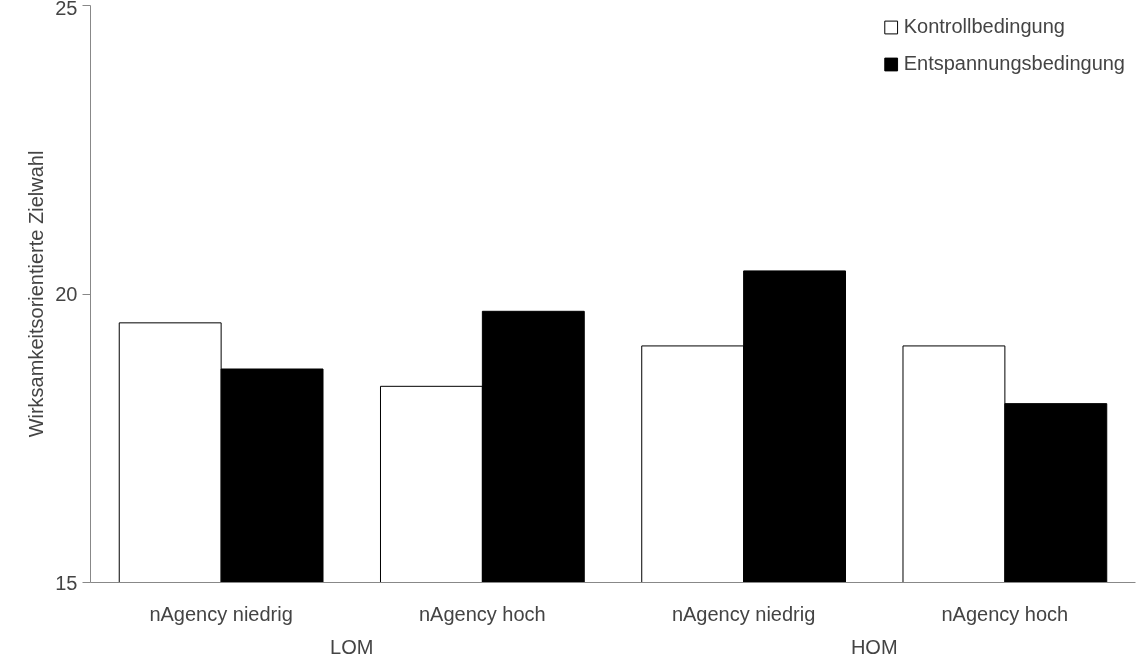 This screenshot has width=1146, height=666. What do you see at coordinates (1014, 63) in the screenshot?
I see `legend-label: Entspannungsbedingung` at bounding box center [1014, 63].